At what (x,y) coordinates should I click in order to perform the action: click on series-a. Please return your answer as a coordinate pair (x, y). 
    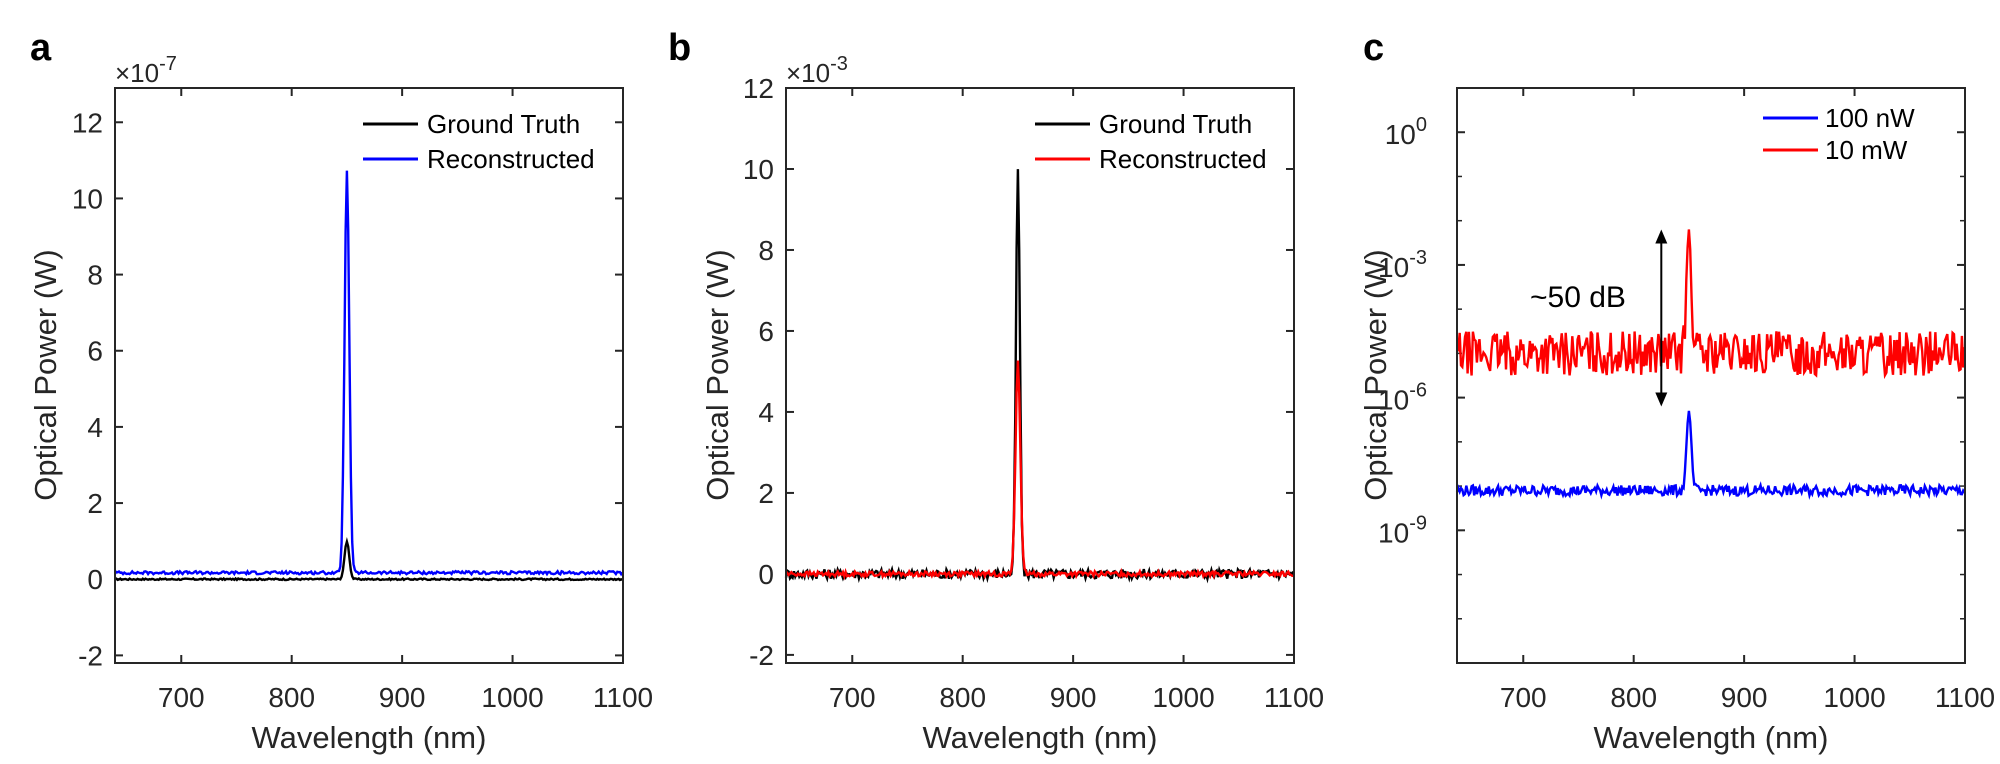
    Looking at the image, I should click on (369, 376).